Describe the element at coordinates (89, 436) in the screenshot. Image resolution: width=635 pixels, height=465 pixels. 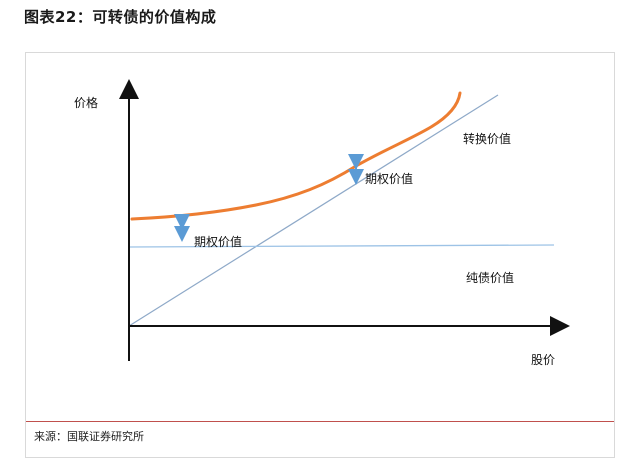
I see `source-note: 来源：国联证券研究所` at that location.